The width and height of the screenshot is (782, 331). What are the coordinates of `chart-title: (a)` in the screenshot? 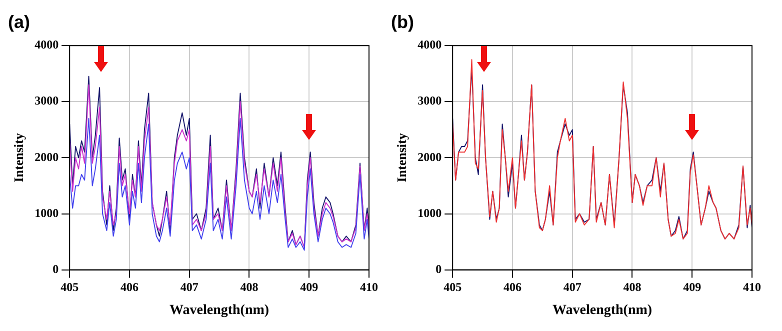 It's located at (19, 22).